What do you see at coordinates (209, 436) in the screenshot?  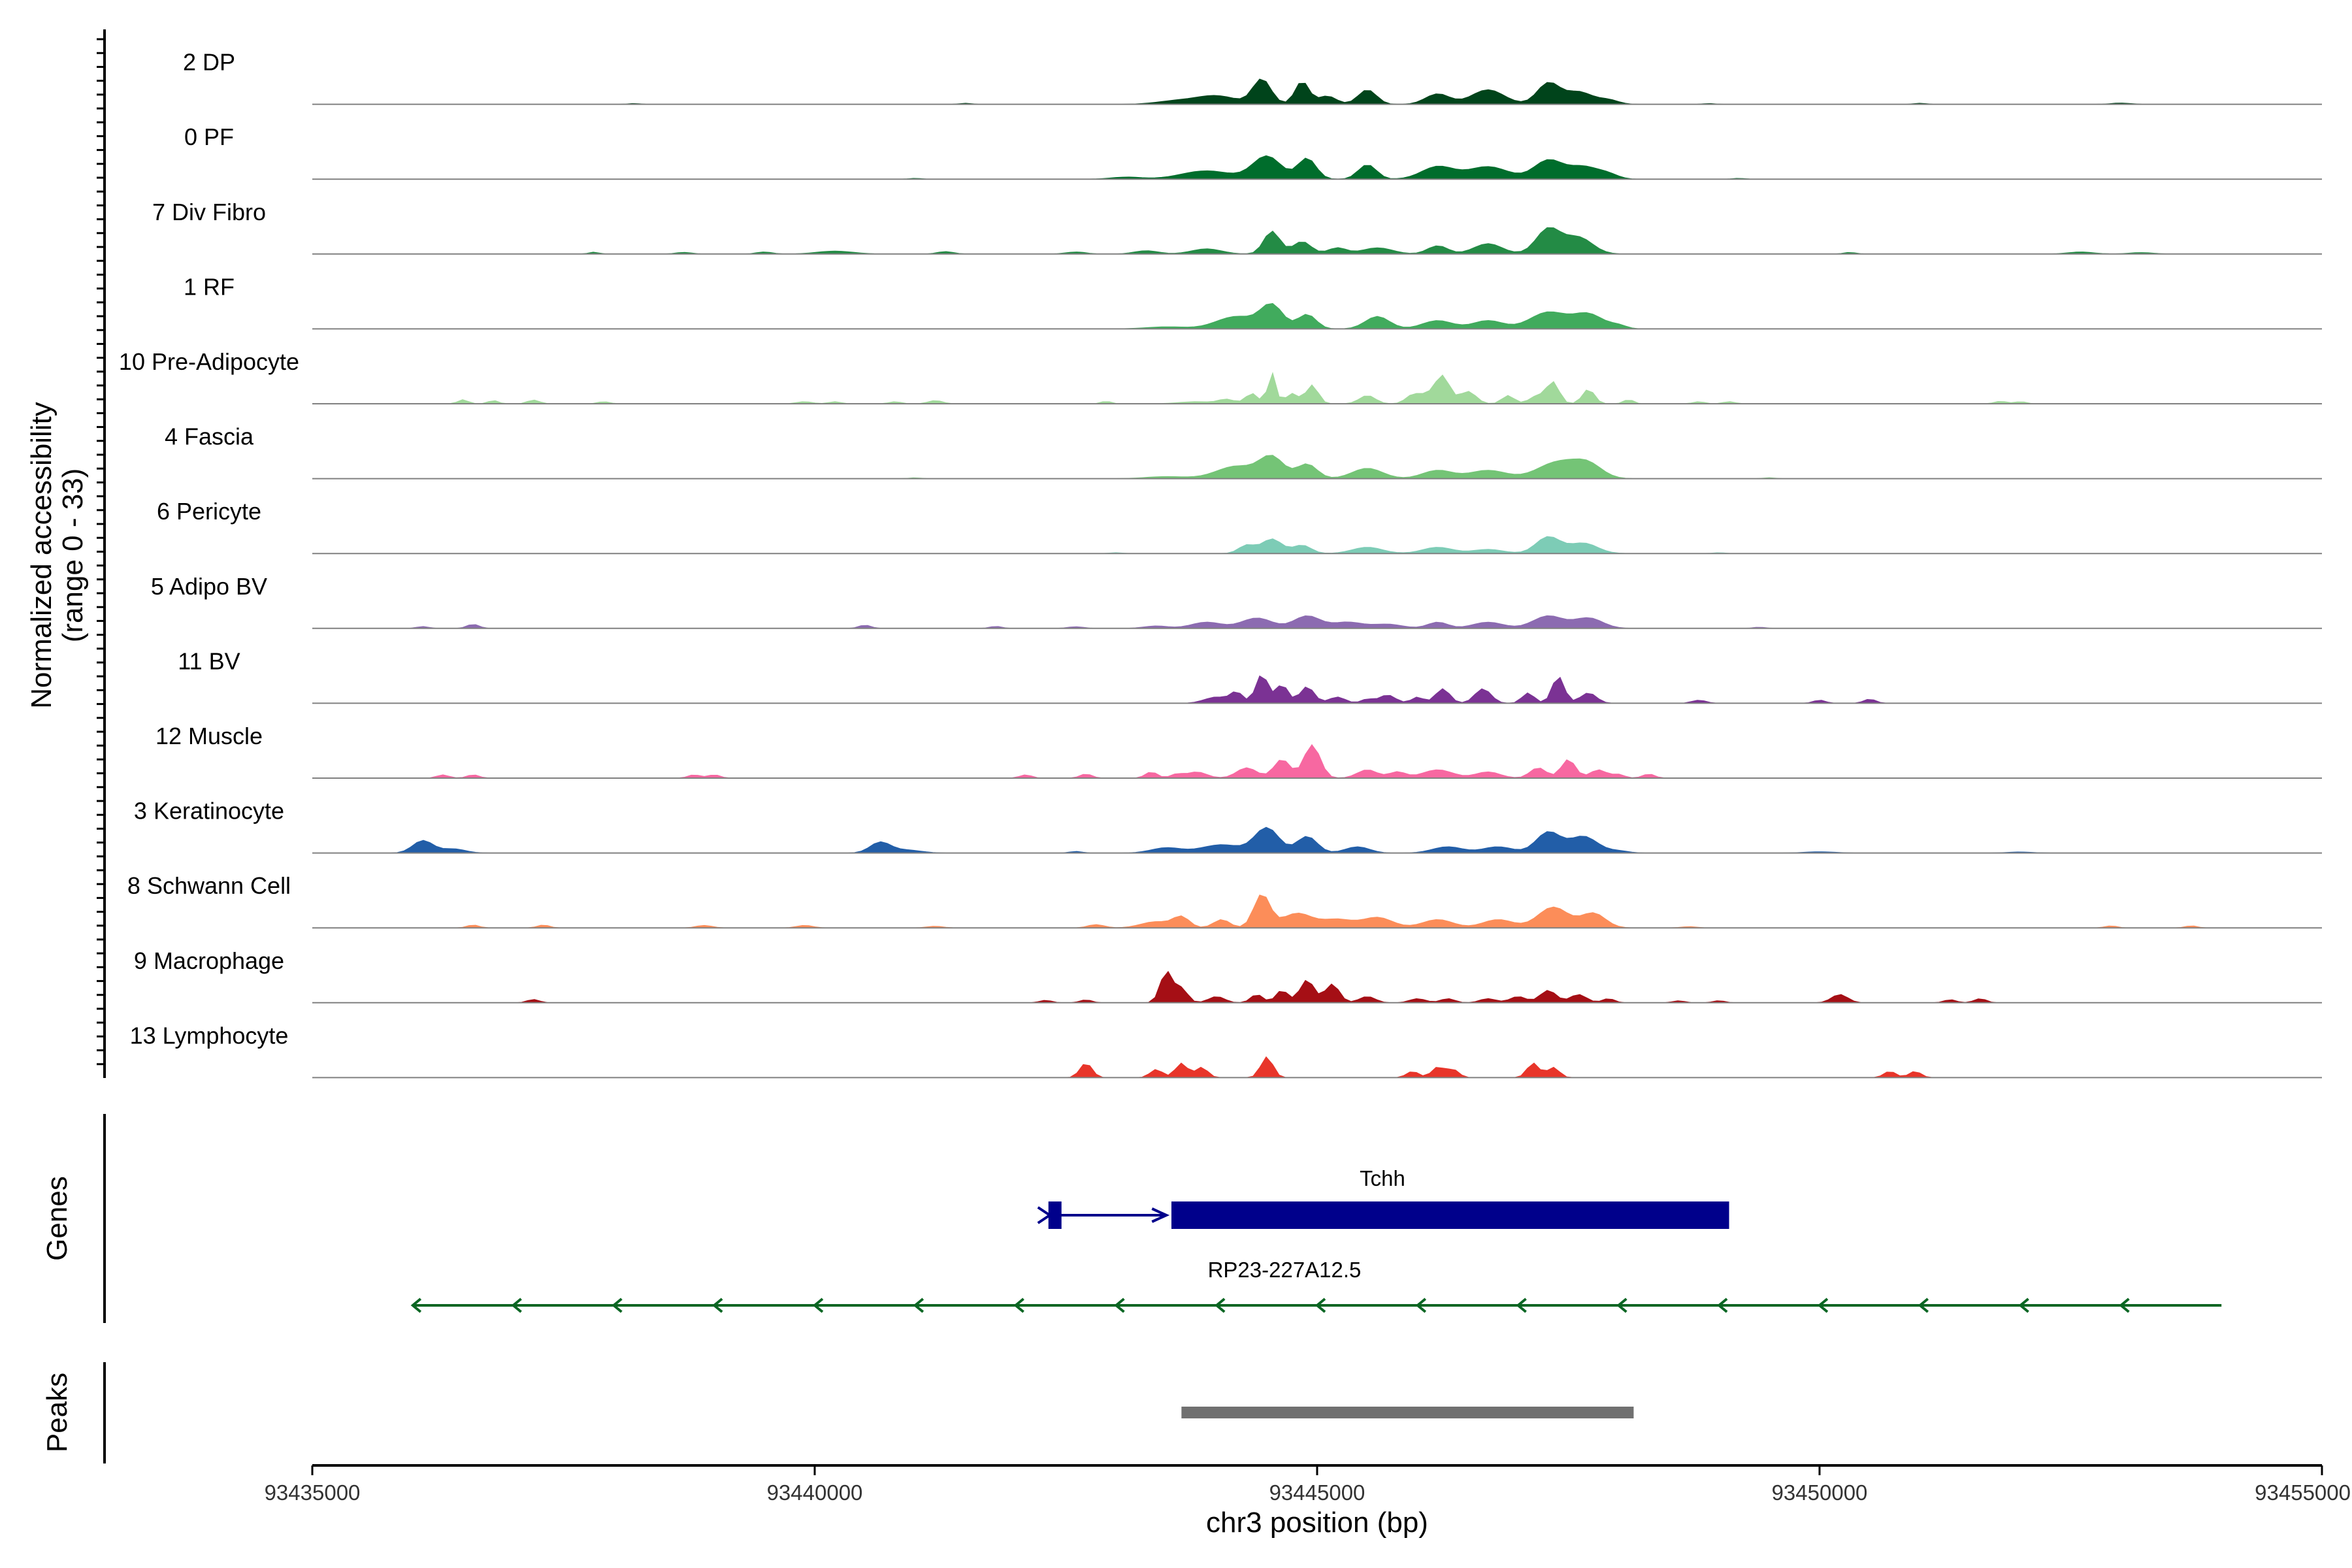 I see `track-label: 4 Fascia` at bounding box center [209, 436].